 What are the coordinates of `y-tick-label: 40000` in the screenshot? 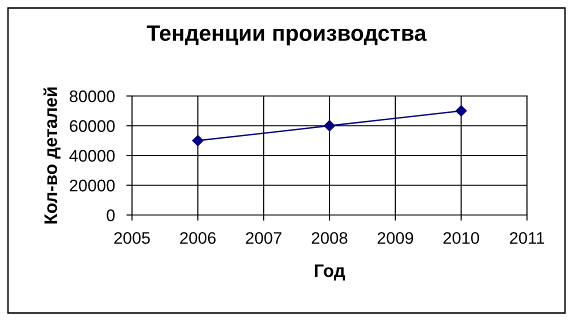 It's located at (92, 156).